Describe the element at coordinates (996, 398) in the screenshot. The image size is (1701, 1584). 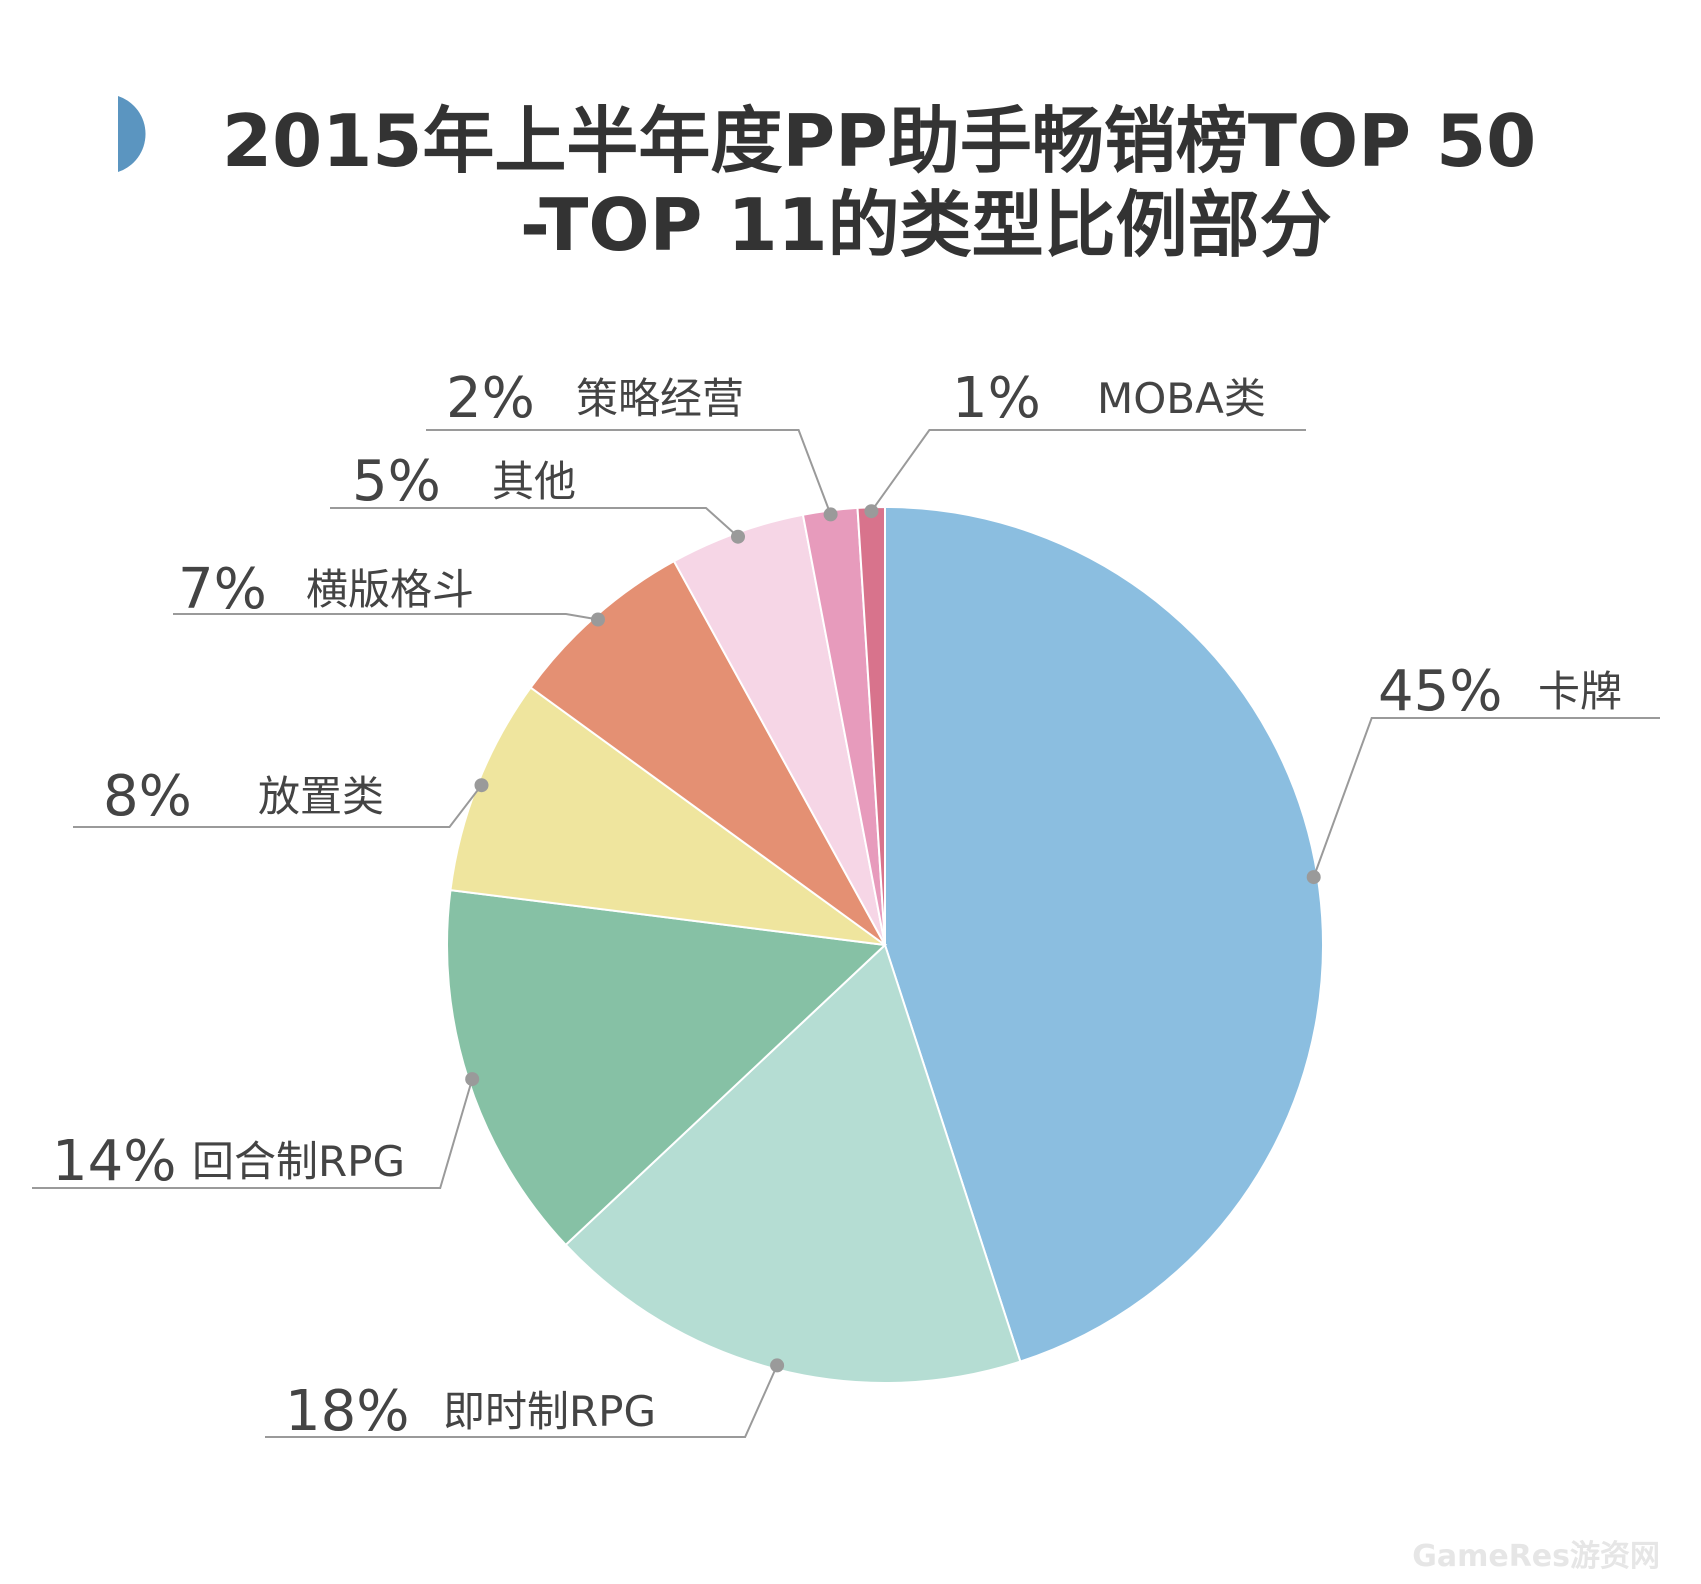
I see `slice-percent-label-8: 1%` at that location.